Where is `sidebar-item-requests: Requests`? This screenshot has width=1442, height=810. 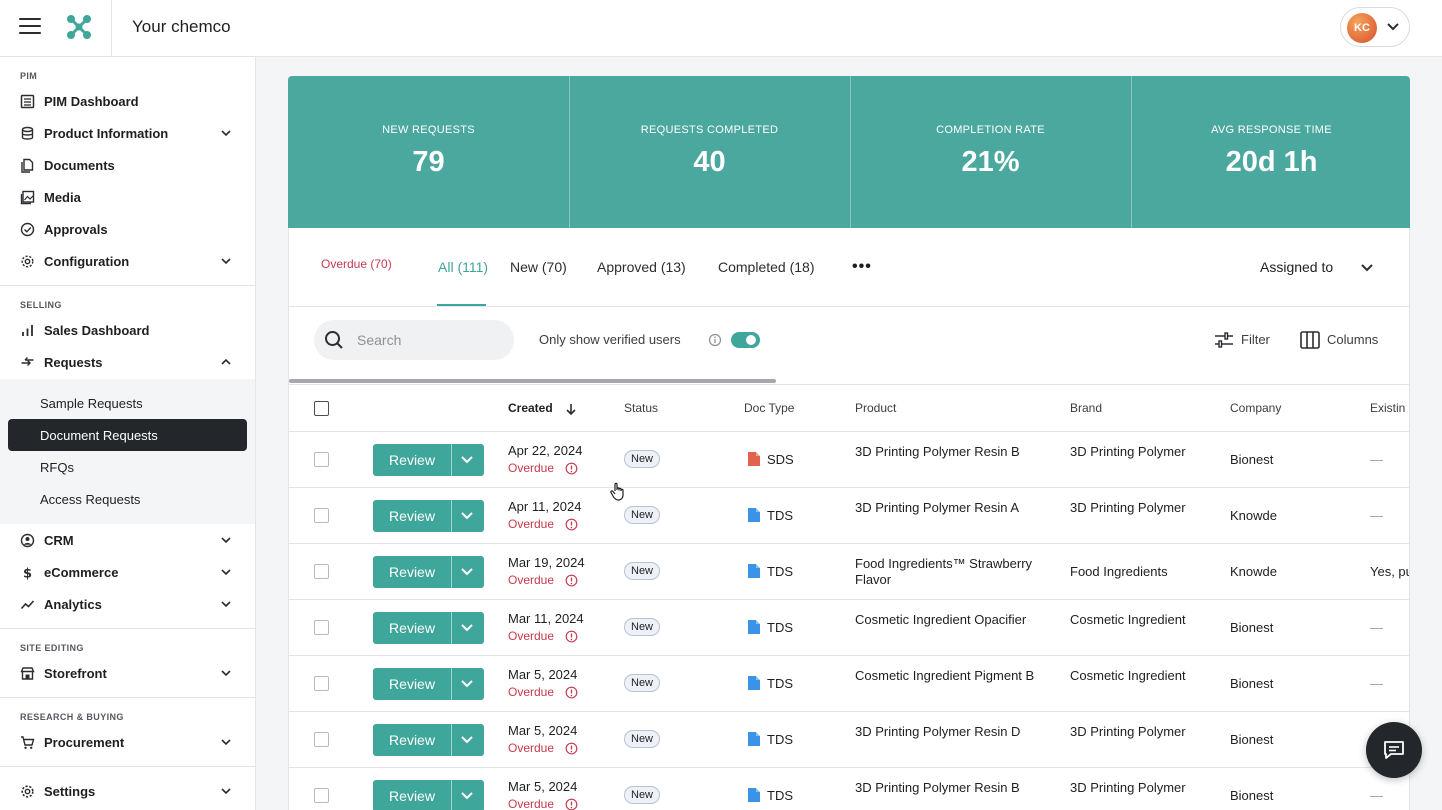
sidebar-item-requests: Requests is located at coordinates (128, 362).